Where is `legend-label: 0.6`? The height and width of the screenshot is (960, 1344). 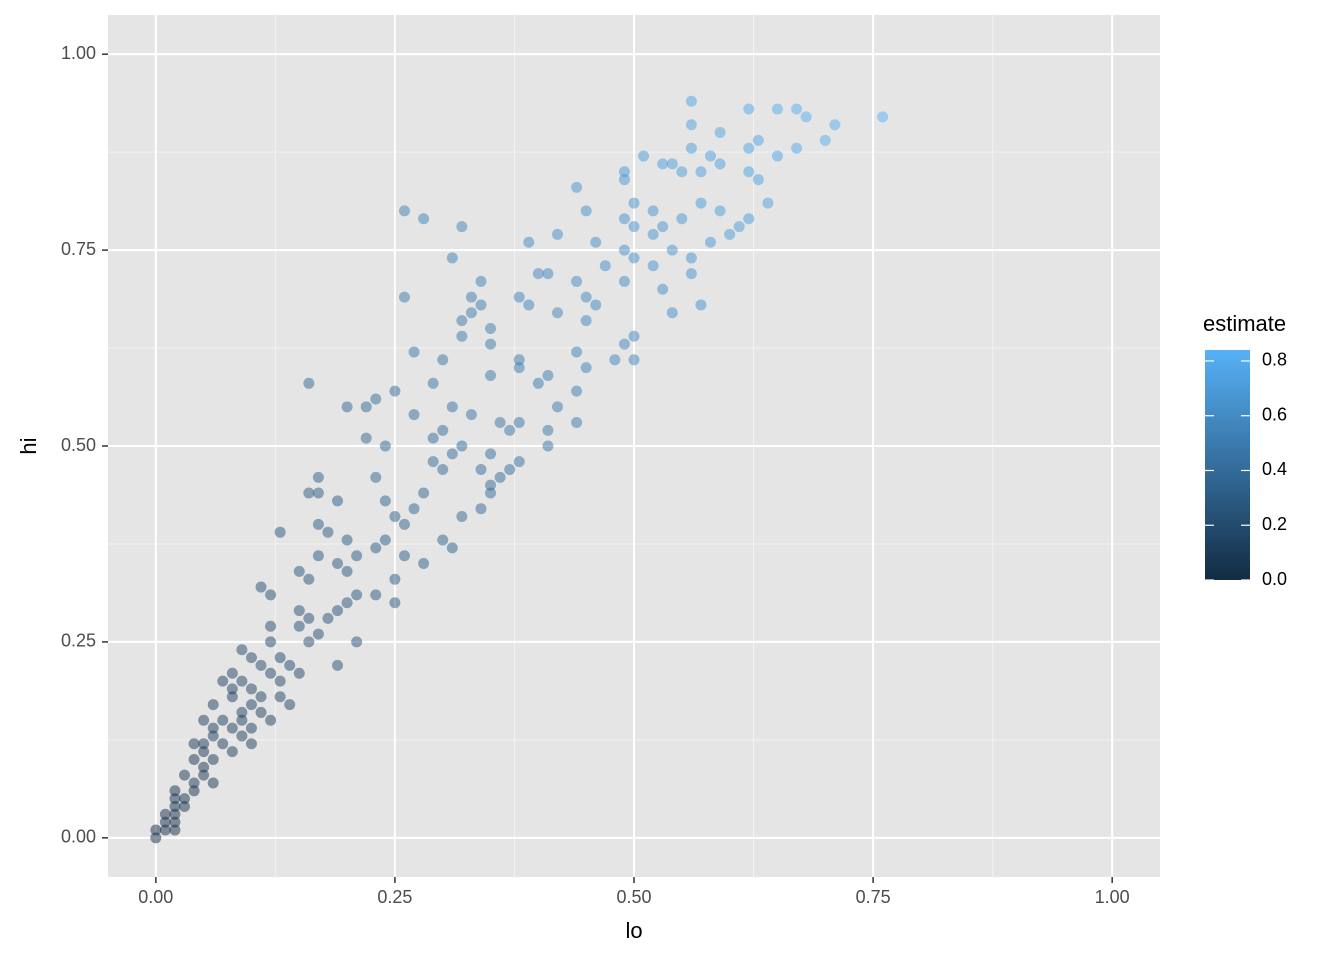 legend-label: 0.6 is located at coordinates (1274, 414).